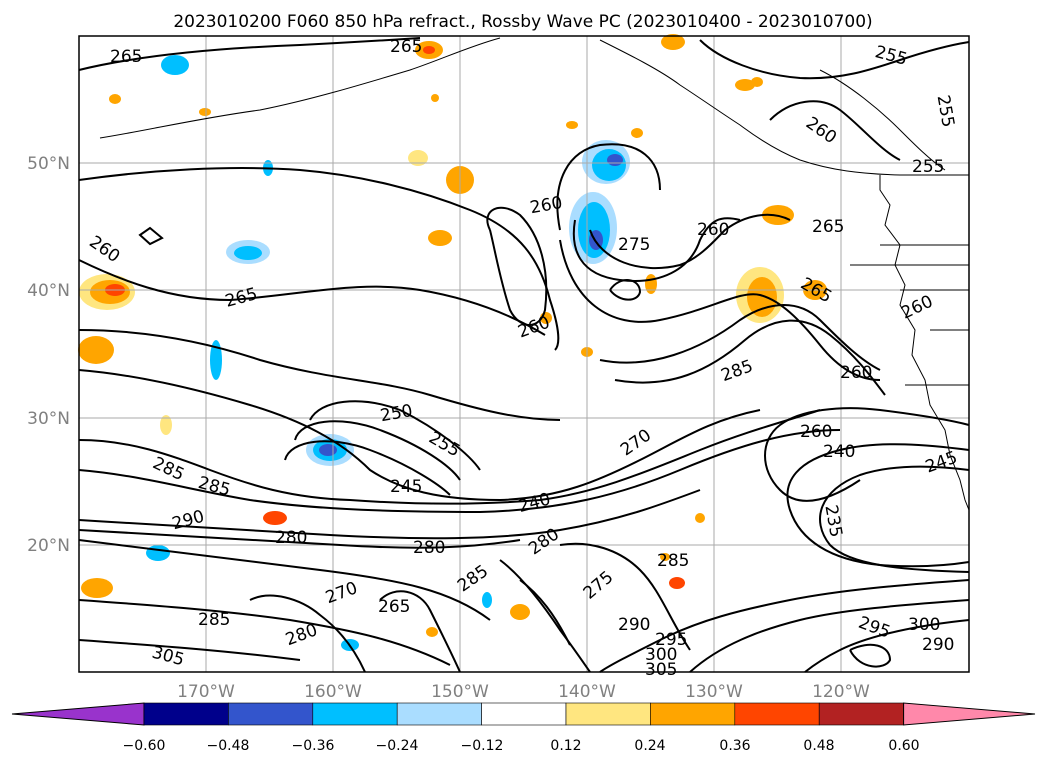 The height and width of the screenshot is (765, 1047). What do you see at coordinates (714, 692) in the screenshot?
I see `longitude-label: 130°W` at bounding box center [714, 692].